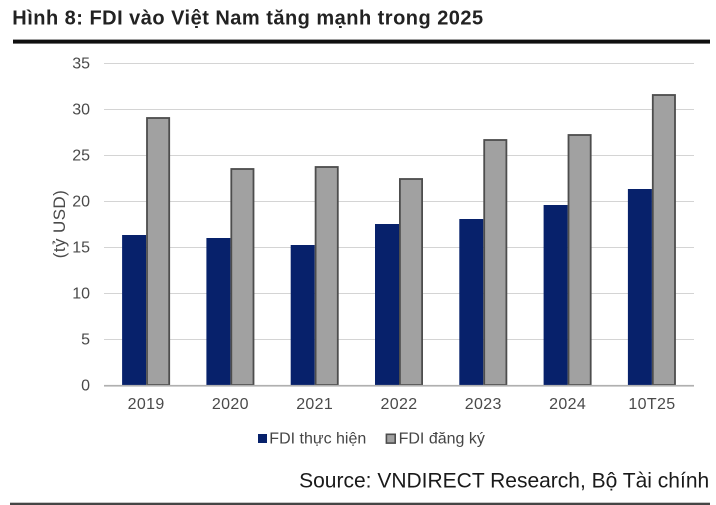 The image size is (716, 505). Describe the element at coordinates (85, 340) in the screenshot. I see `svg-text: 5` at that location.